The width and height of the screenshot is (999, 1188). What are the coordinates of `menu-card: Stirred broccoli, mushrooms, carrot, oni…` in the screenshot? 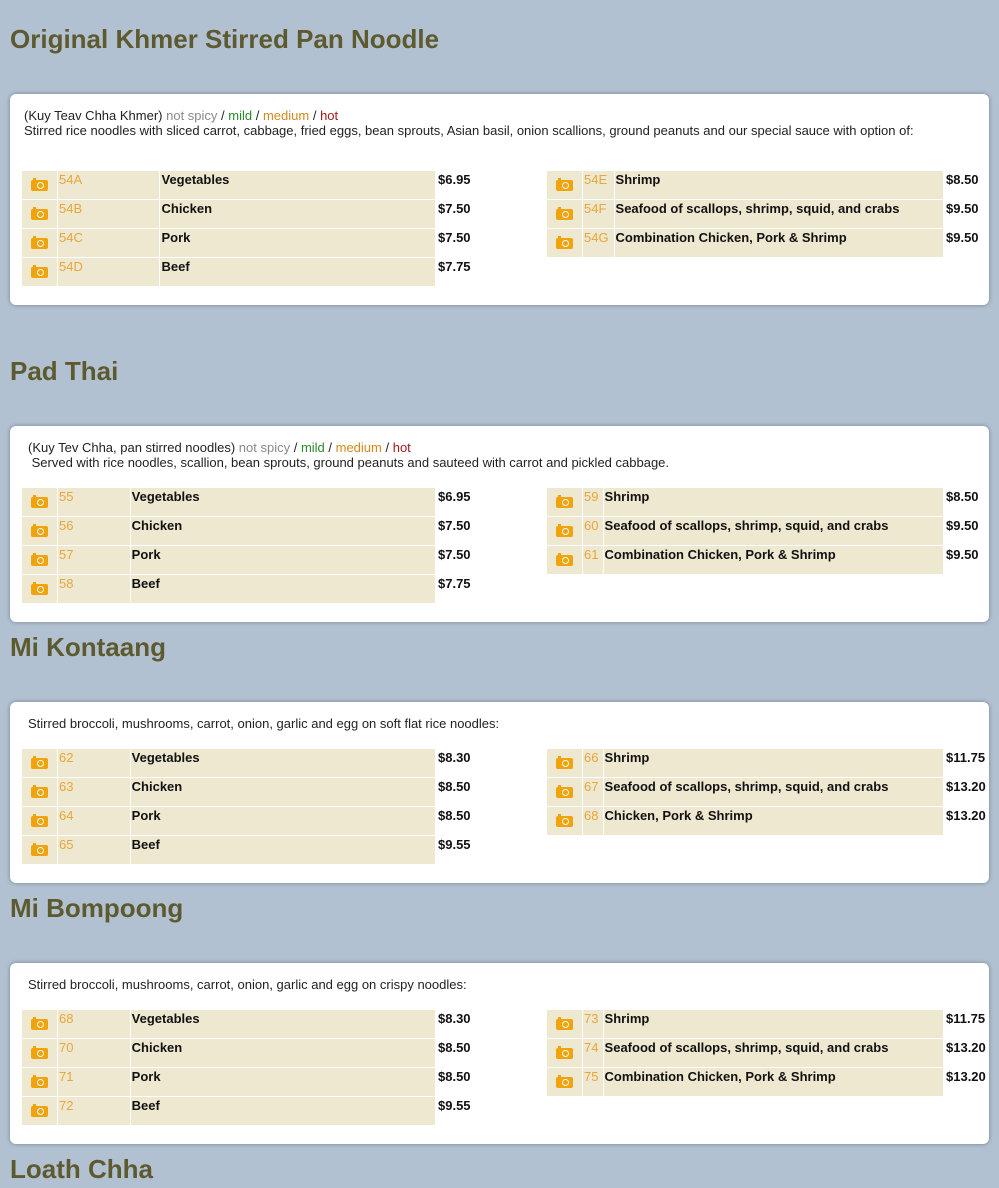 It's located at (499, 792).